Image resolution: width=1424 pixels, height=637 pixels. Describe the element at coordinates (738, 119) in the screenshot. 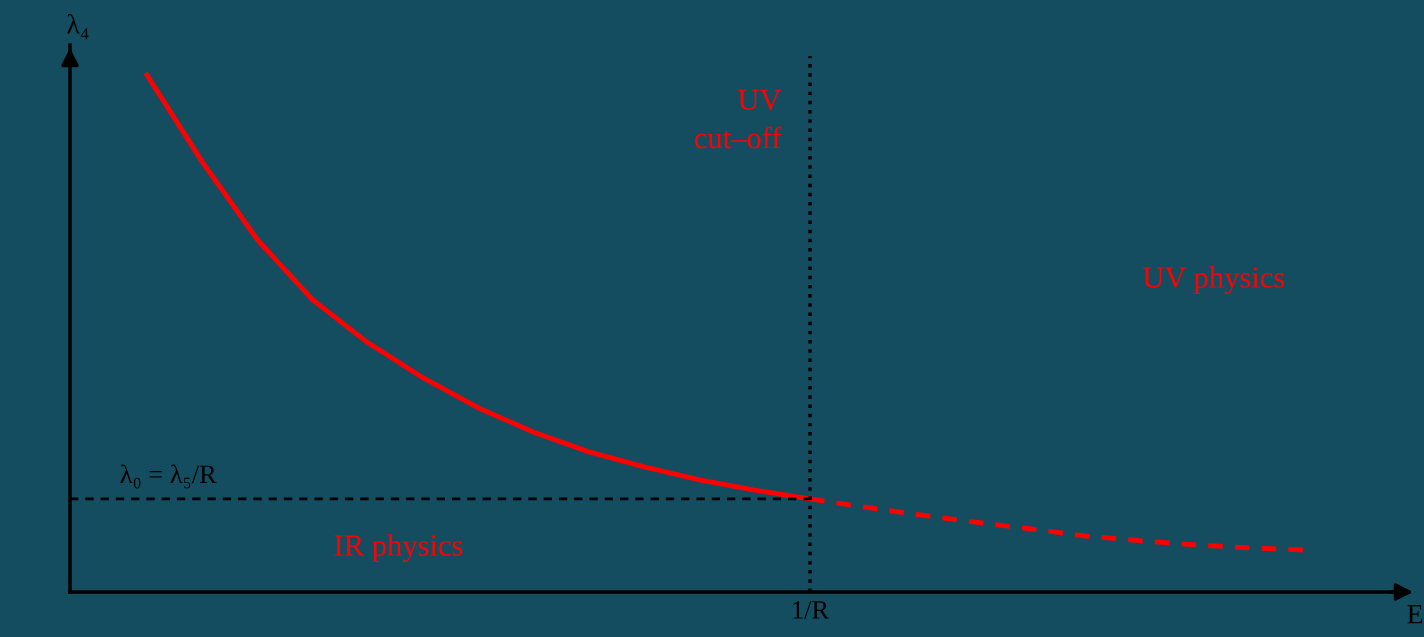

I see `annotation: UV cut–off` at that location.